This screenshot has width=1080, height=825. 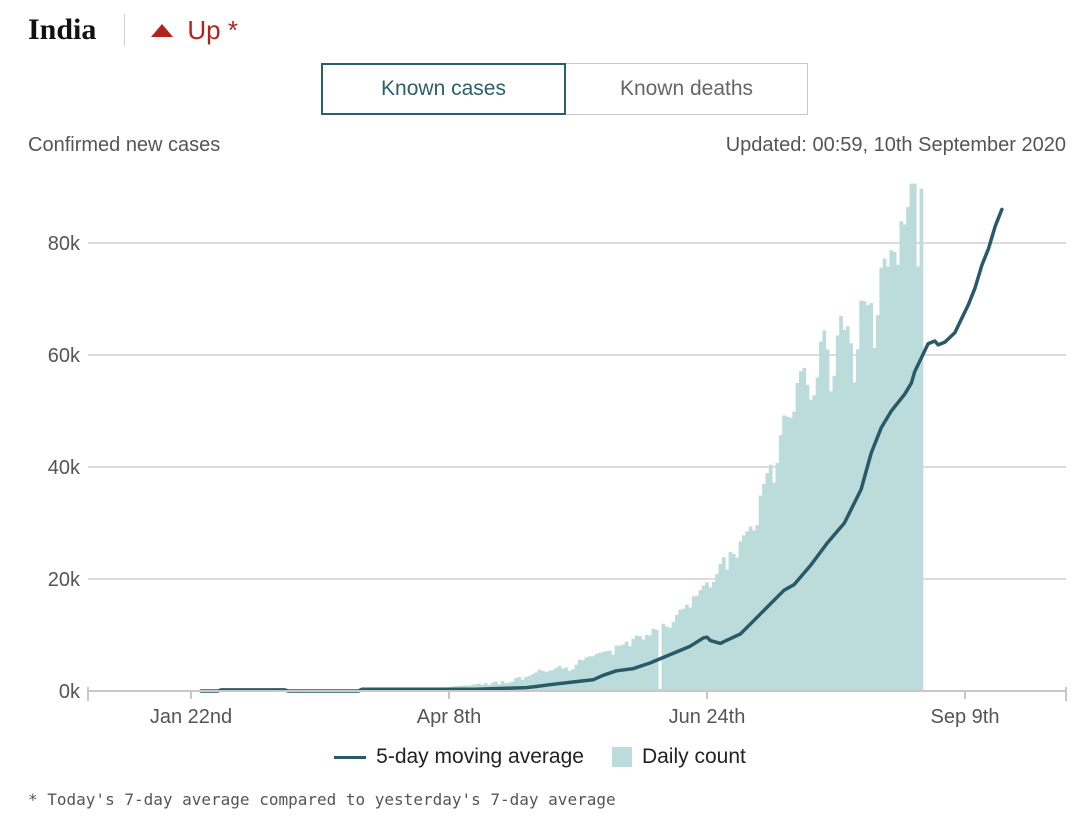 What do you see at coordinates (124, 145) in the screenshot?
I see `chart-subtitle: Confirmed new cases` at bounding box center [124, 145].